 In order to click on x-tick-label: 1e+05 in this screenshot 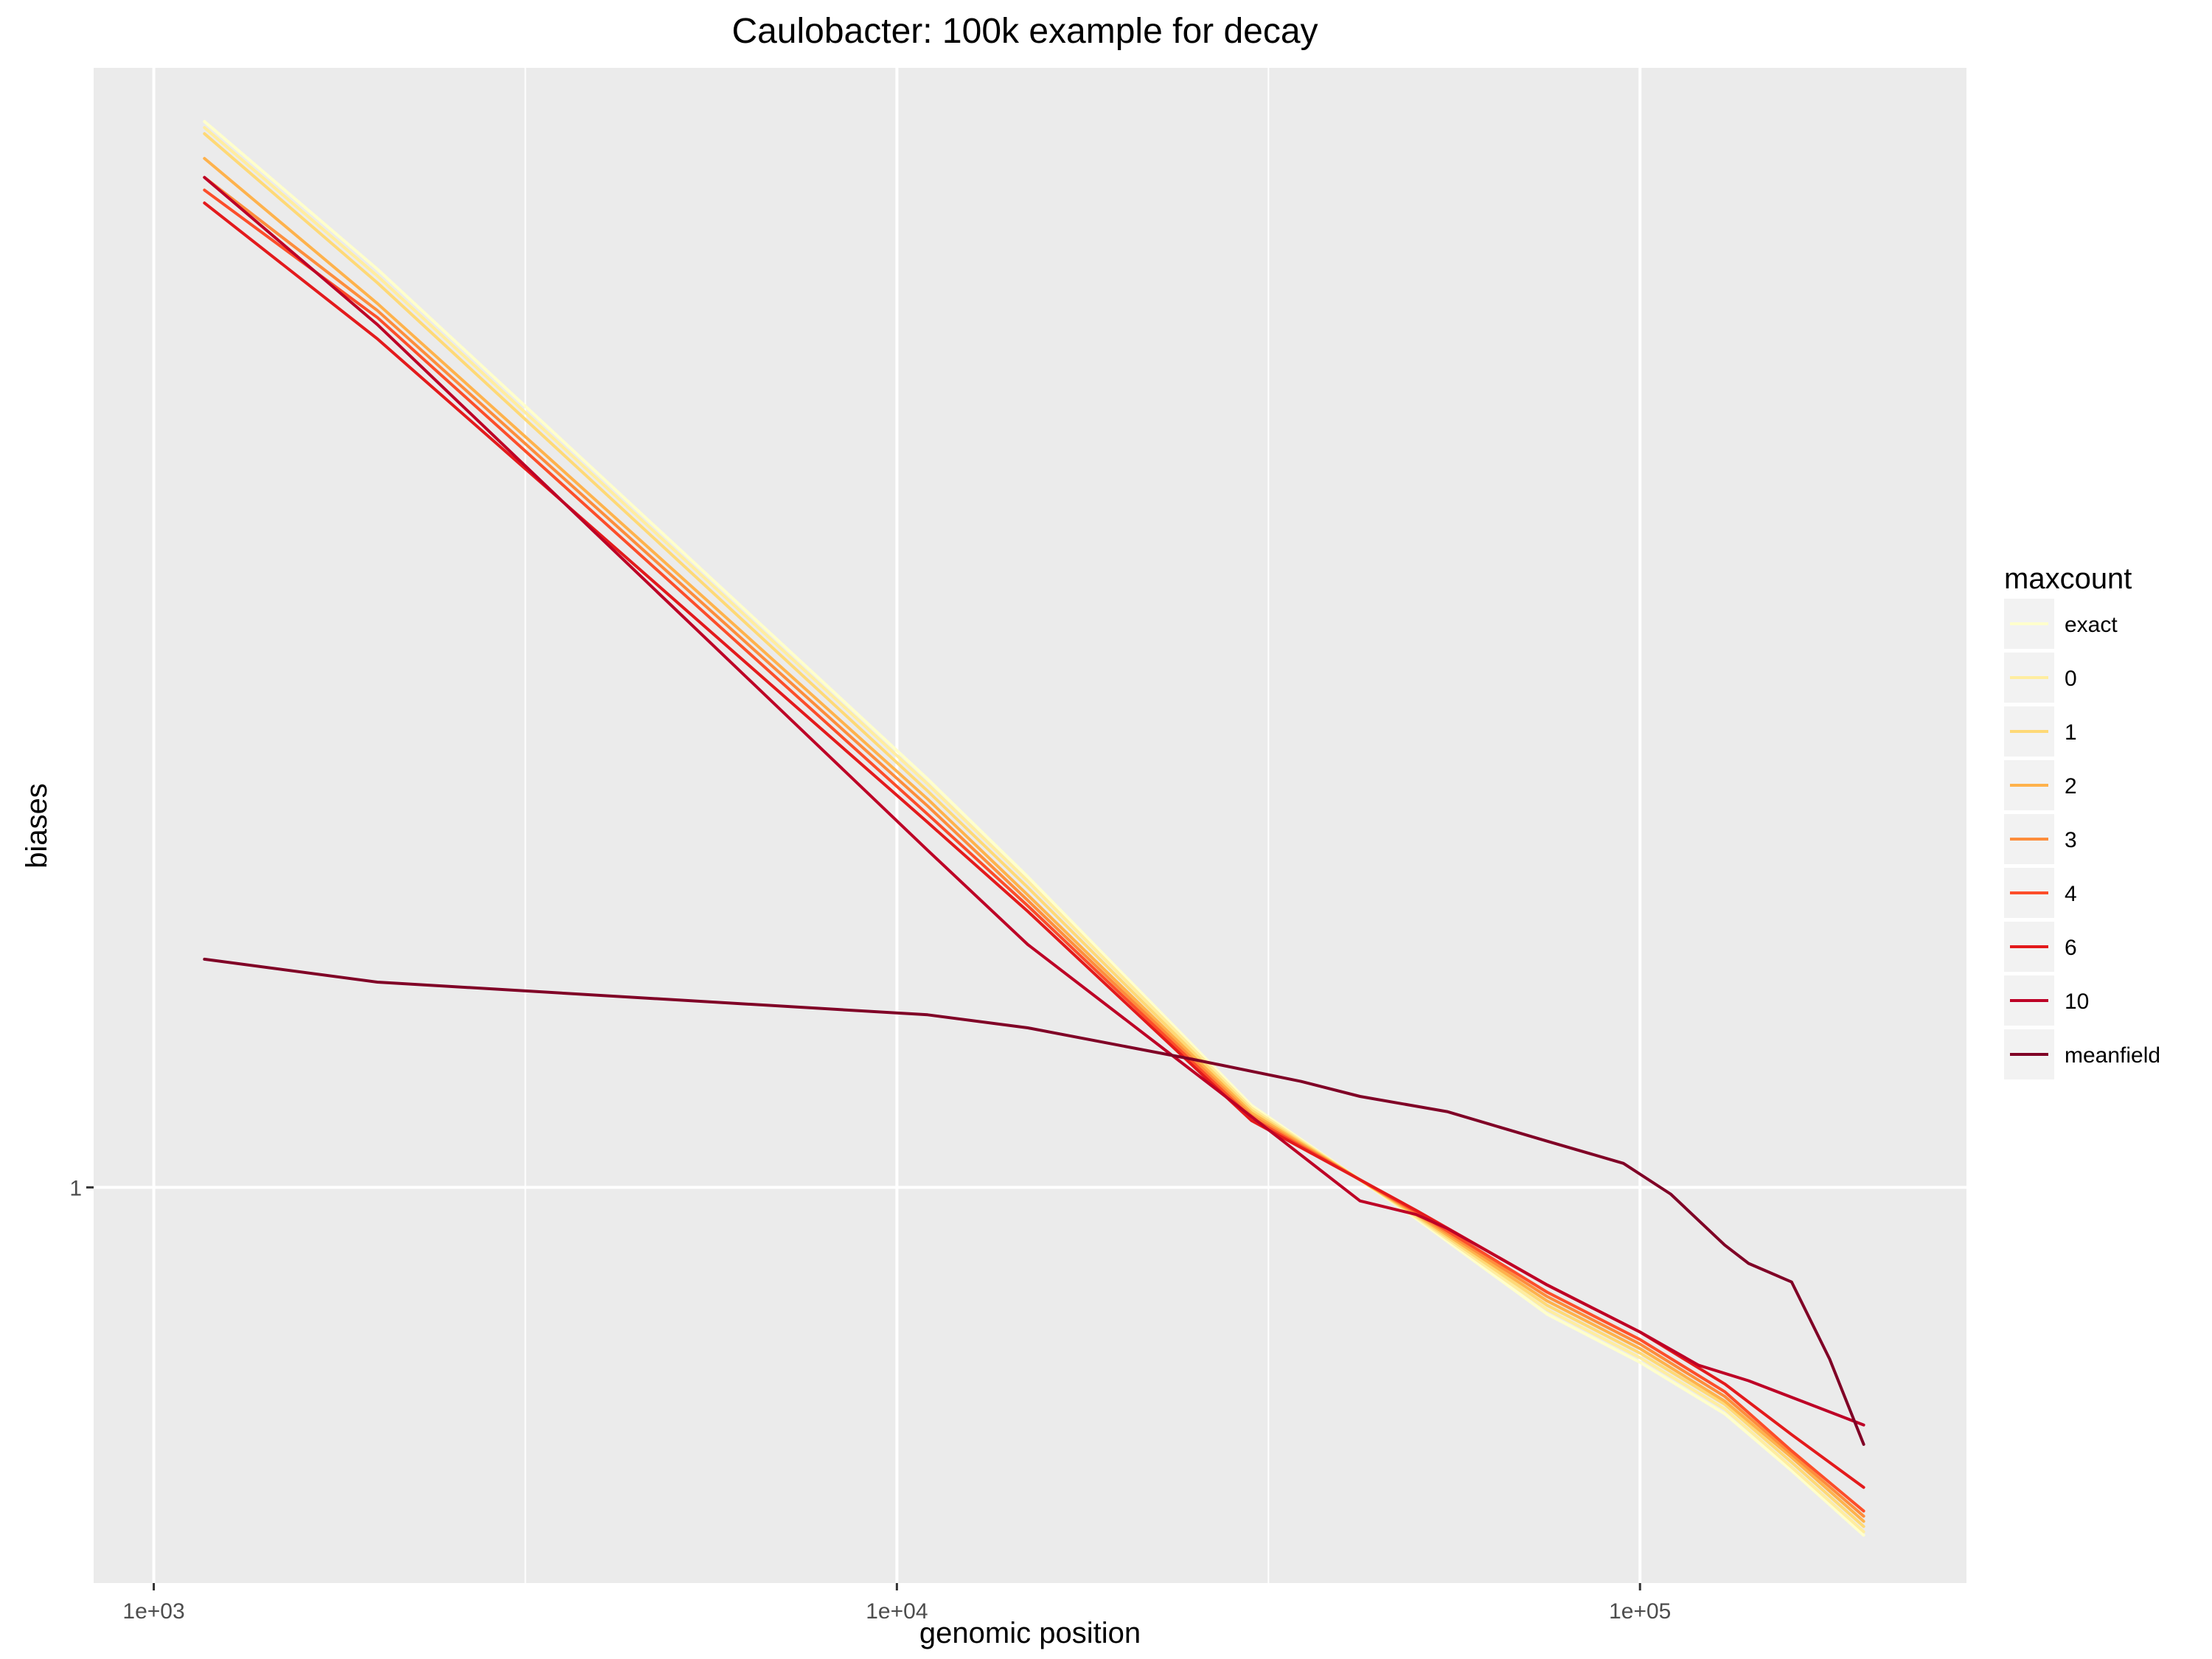, I will do `click(1640, 1611)`.